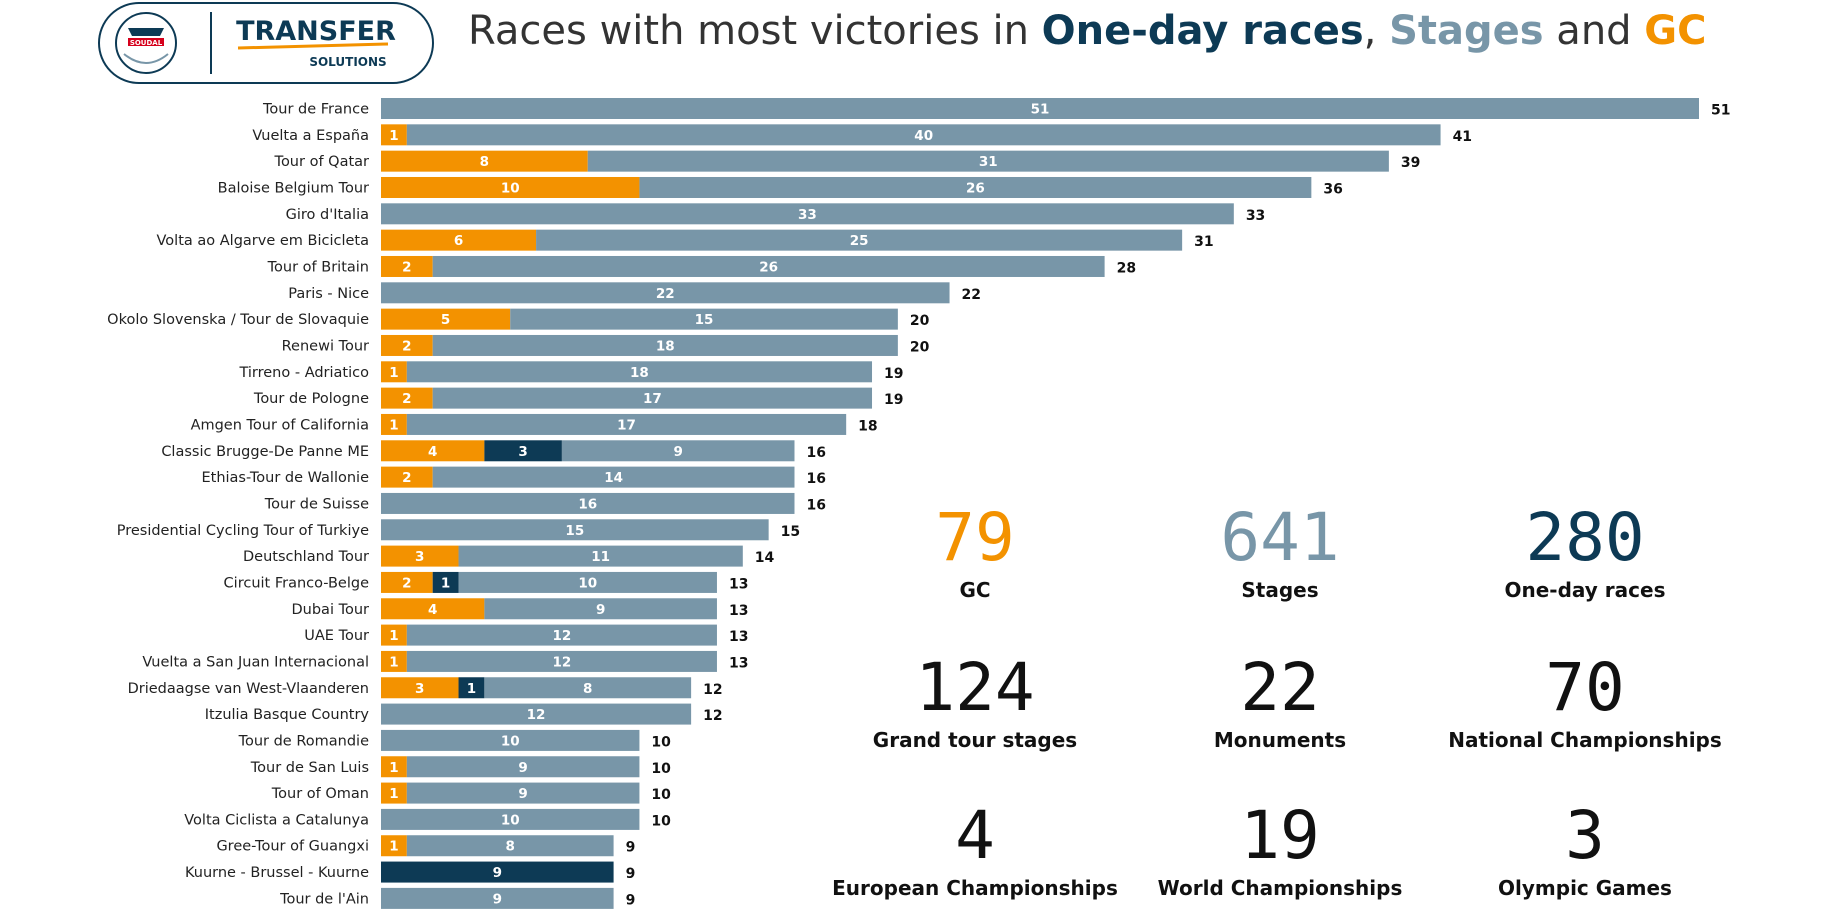 The image size is (1821, 919). Describe the element at coordinates (661, 742) in the screenshot. I see `total-value-label: 10` at that location.